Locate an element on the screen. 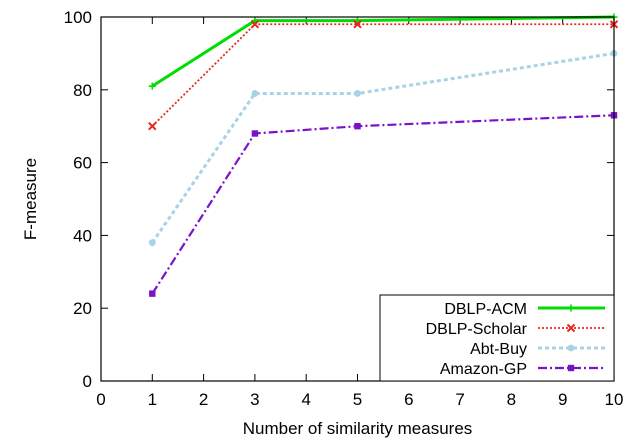 The width and height of the screenshot is (637, 439). x-tick-label: 6 is located at coordinates (408, 399).